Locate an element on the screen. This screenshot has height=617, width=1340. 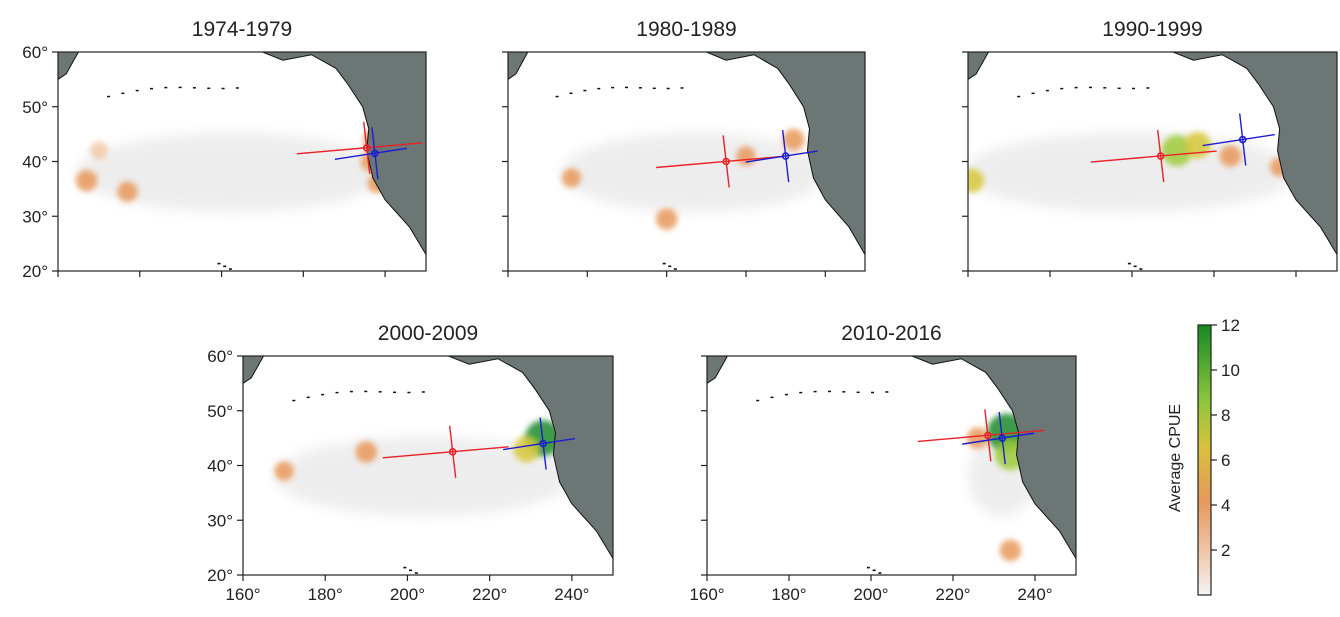
colorbar-tick-label: 12 is located at coordinates (1230, 325).